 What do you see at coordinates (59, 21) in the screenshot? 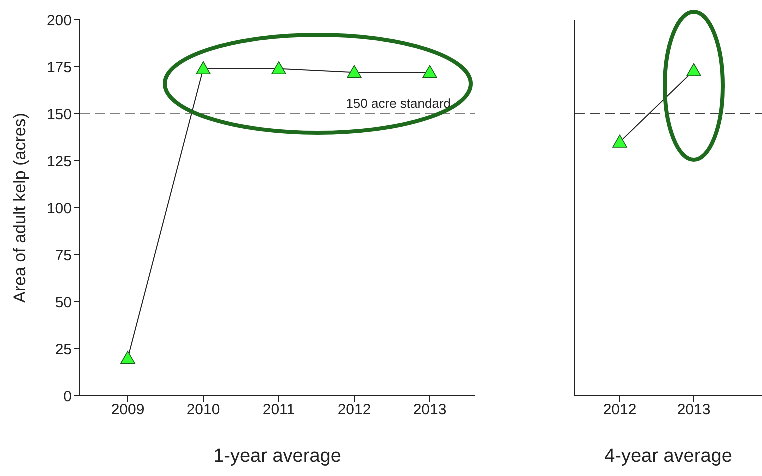
I see `y-tick-label: 200` at bounding box center [59, 21].